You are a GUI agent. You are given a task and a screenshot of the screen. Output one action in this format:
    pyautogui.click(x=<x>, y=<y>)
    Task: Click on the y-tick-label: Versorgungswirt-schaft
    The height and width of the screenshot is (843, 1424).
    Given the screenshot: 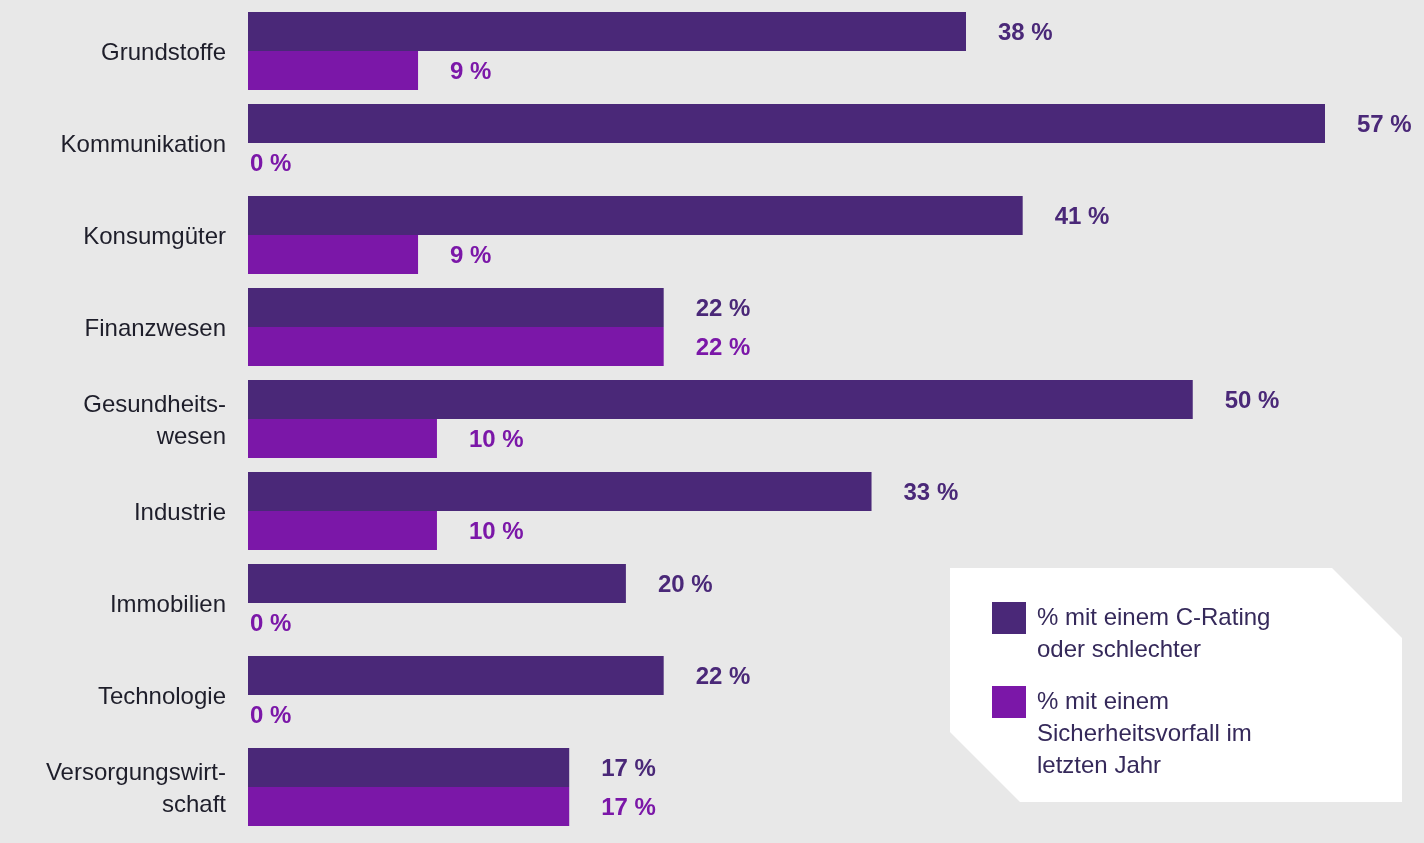 What is the action you would take?
    pyautogui.click(x=136, y=787)
    